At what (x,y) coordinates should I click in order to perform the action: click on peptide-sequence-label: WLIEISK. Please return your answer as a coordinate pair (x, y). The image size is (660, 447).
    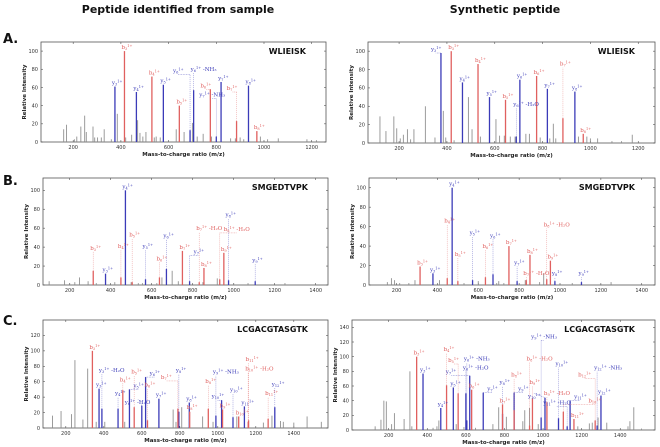
    Looking at the image, I should click on (288, 51).